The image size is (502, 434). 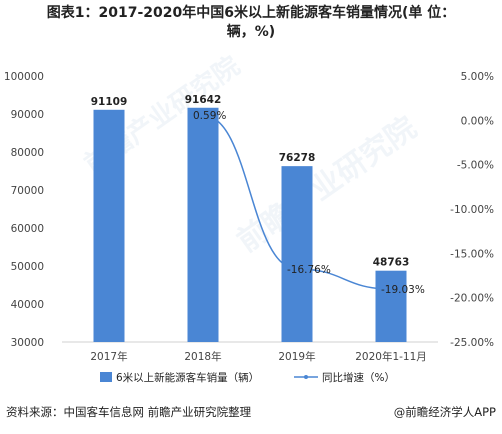 What do you see at coordinates (251, 13) in the screenshot?
I see `chart-title-line1: 图表1：2017-2020年中国6米以上新能源客车销量情况(单 位：` at bounding box center [251, 13].